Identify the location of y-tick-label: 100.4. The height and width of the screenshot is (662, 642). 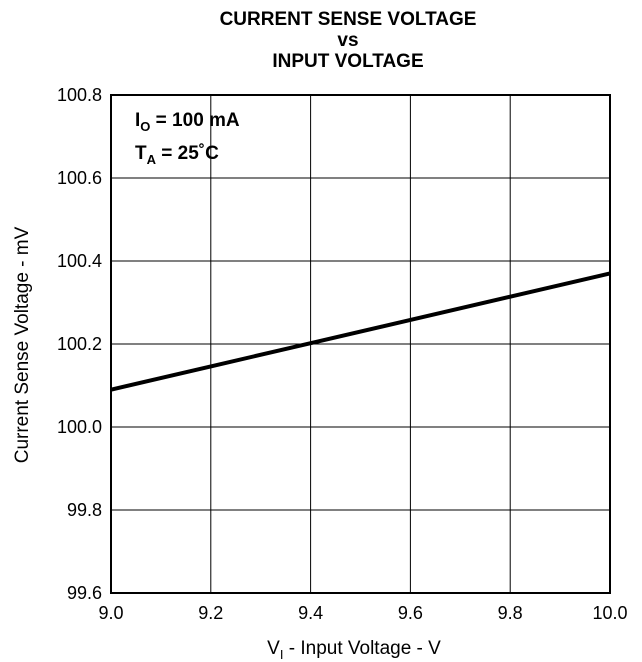
(79, 261).